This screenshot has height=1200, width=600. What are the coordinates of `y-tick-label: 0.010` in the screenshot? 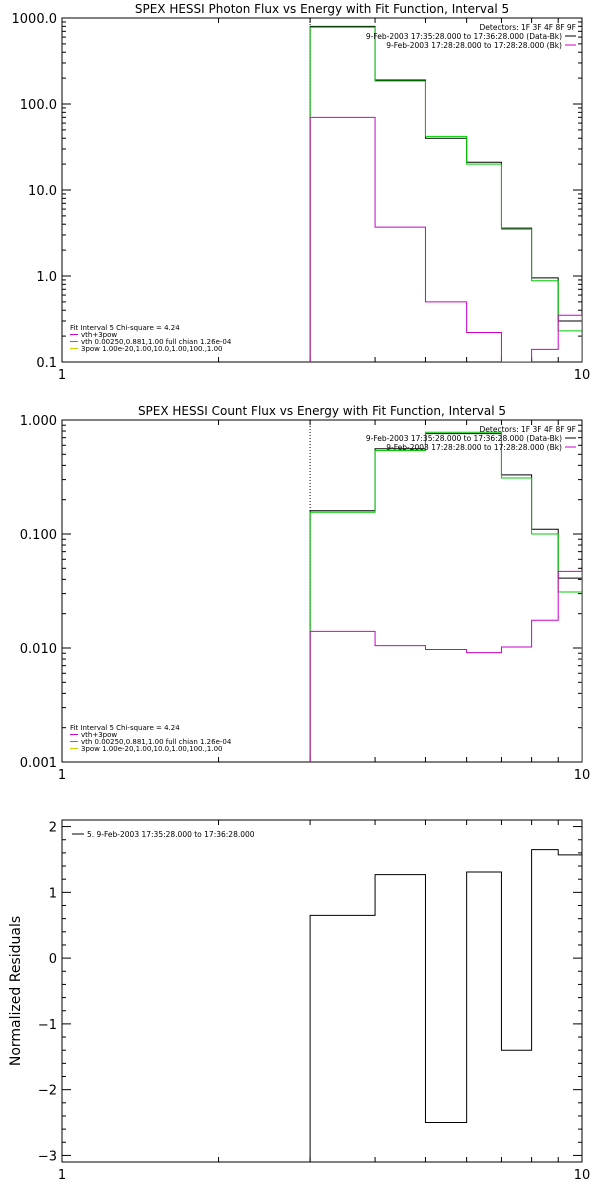 It's located at (38, 649).